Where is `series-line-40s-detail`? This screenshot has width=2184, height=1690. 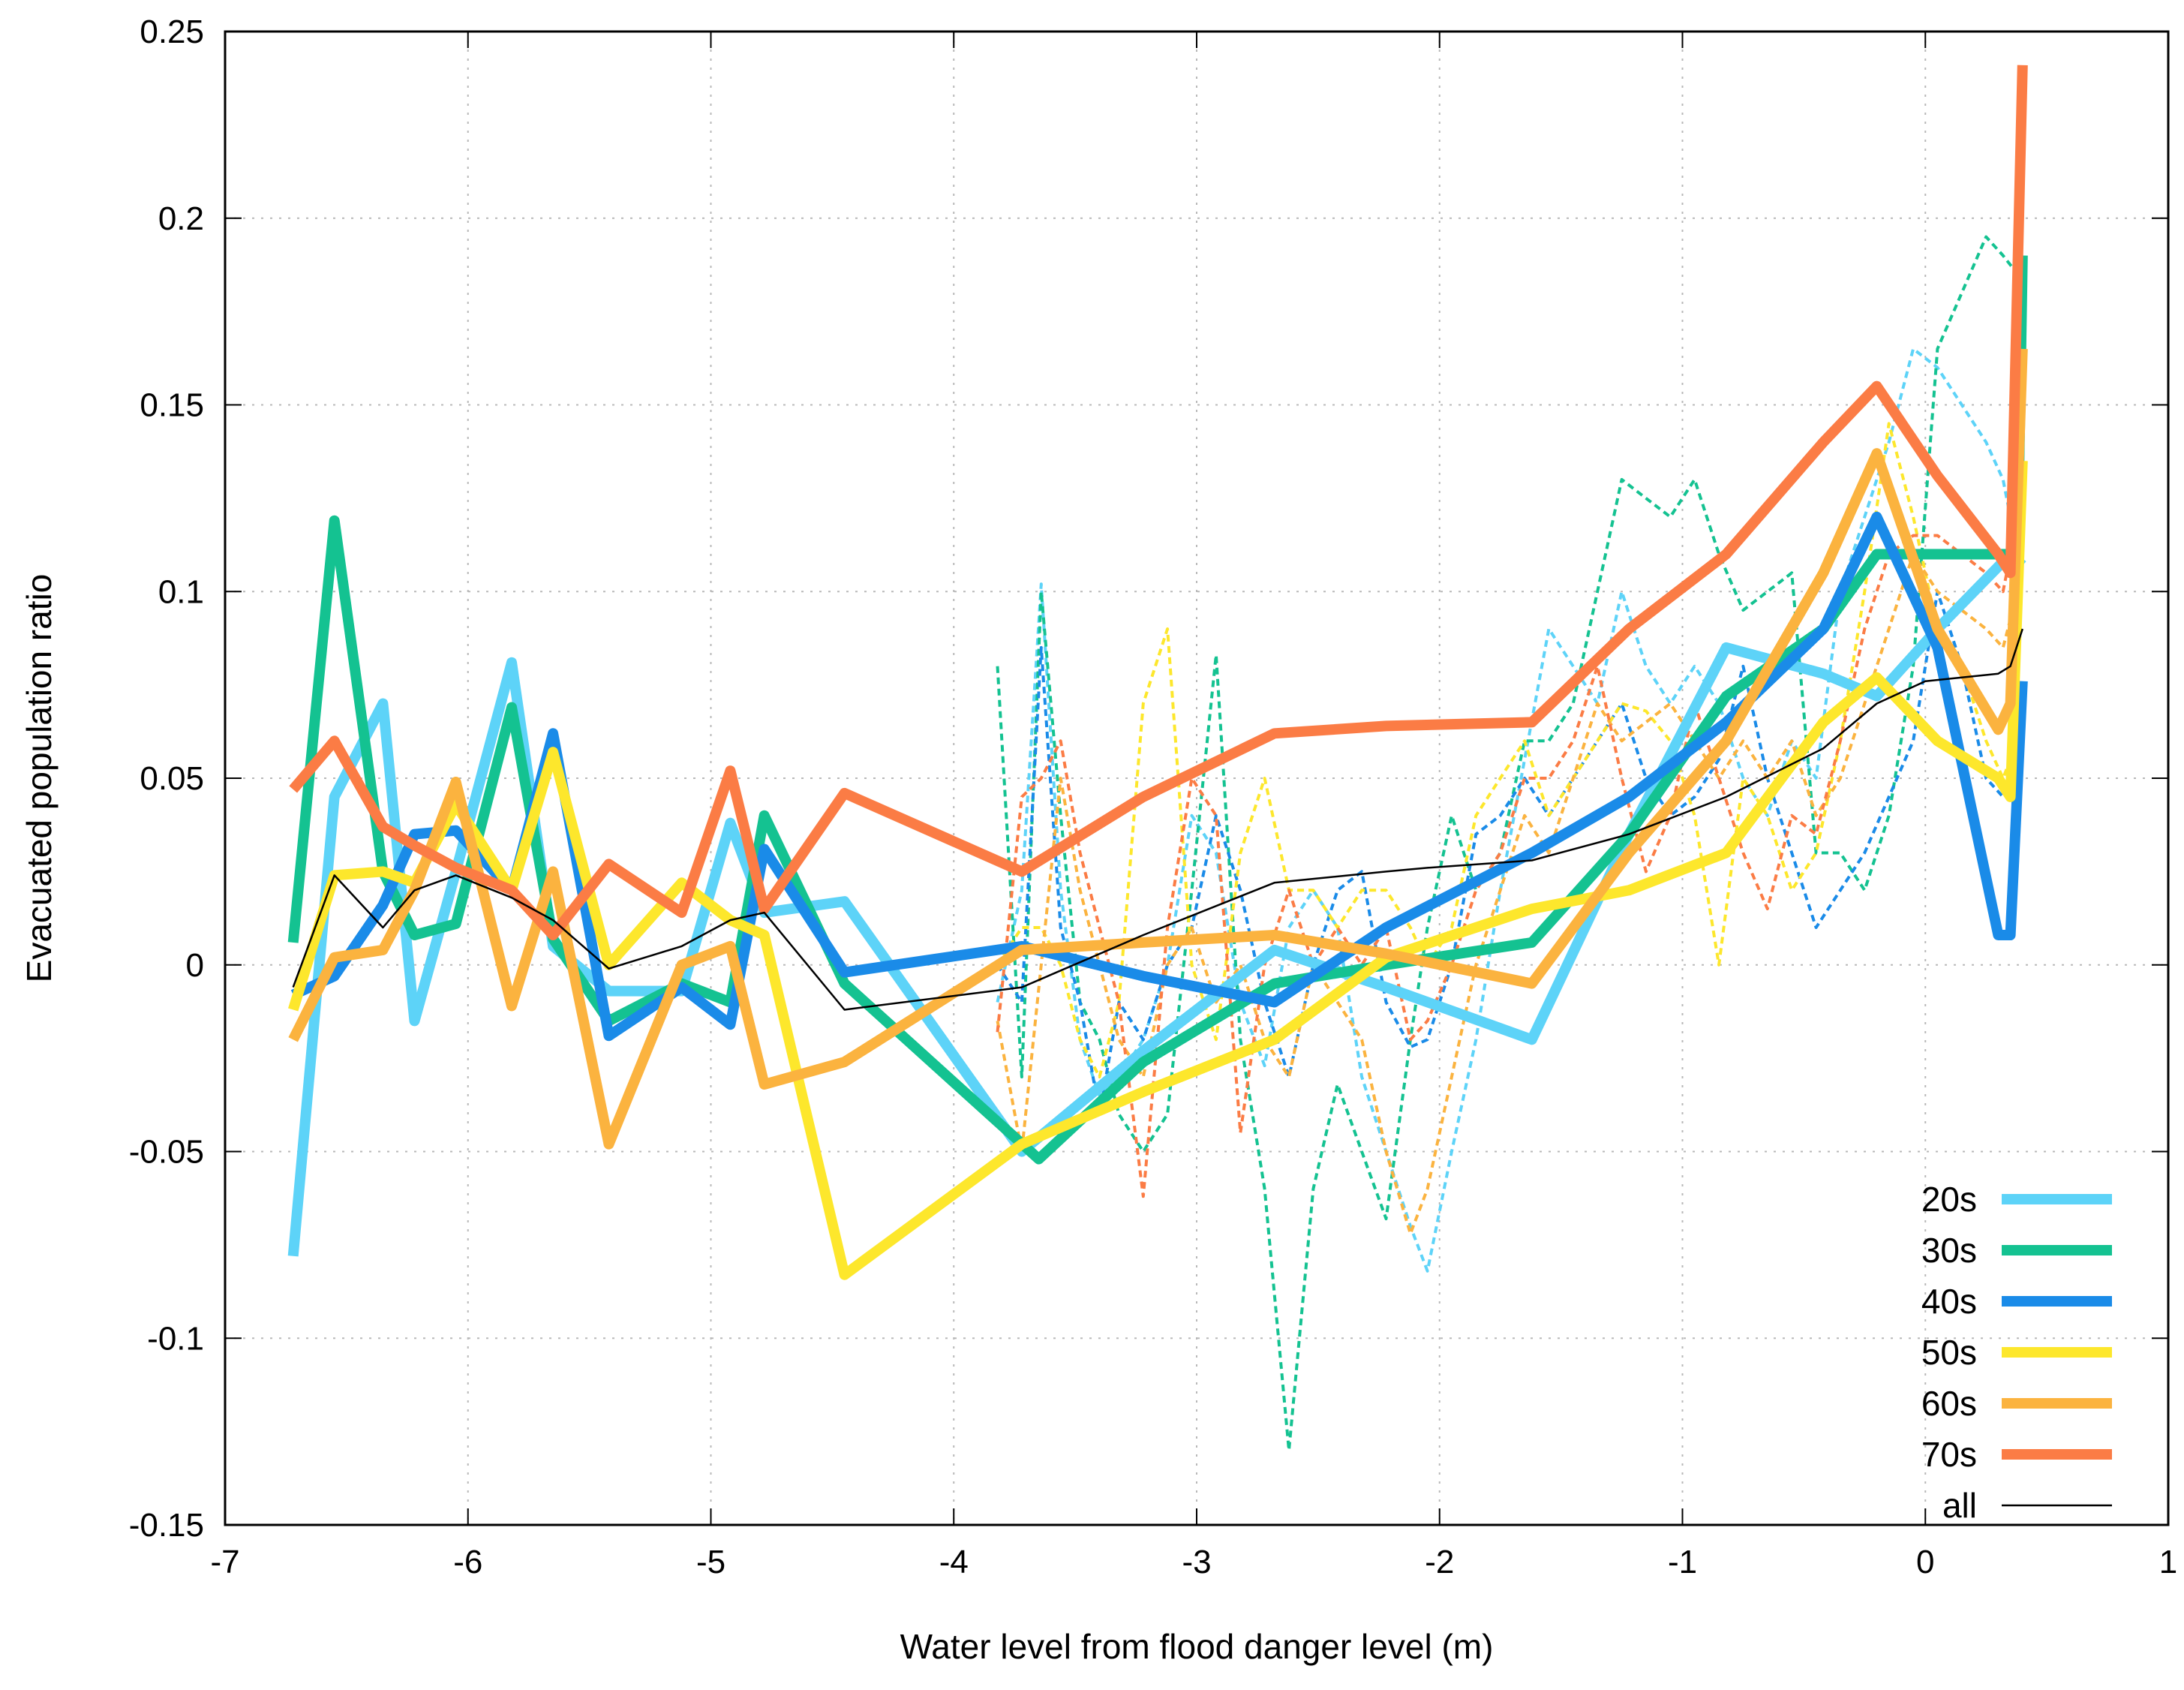
series-line-40s-detail is located at coordinates (1507, 853).